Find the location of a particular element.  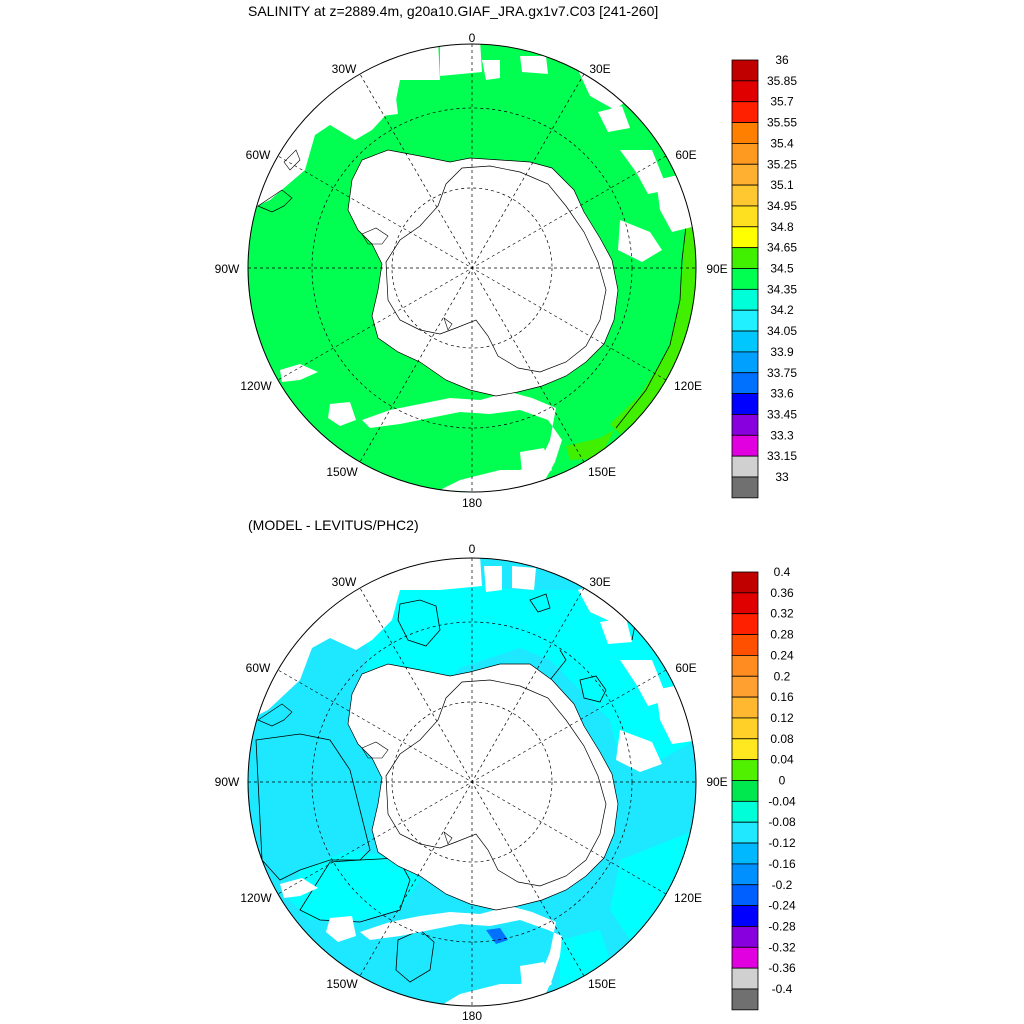

bottom-colorbar-tick-label: 0.28 is located at coordinates (782, 635).